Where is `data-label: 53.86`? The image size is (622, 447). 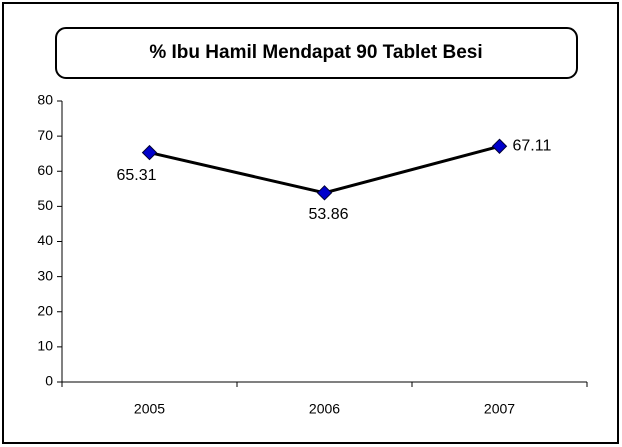 data-label: 53.86 is located at coordinates (328, 214).